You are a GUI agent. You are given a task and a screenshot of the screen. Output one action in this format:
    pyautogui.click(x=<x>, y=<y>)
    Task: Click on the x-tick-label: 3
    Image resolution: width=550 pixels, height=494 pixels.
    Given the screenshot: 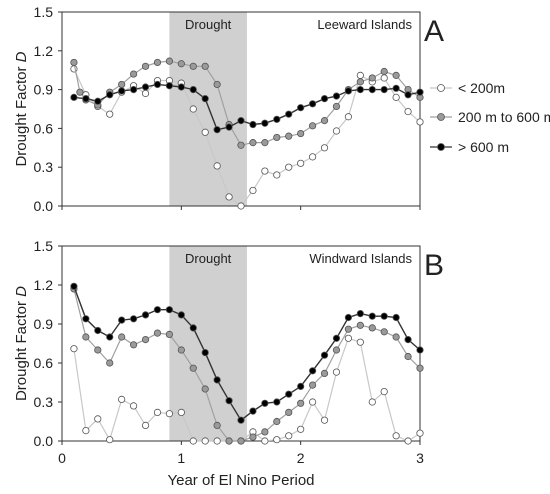 What is the action you would take?
    pyautogui.click(x=420, y=458)
    